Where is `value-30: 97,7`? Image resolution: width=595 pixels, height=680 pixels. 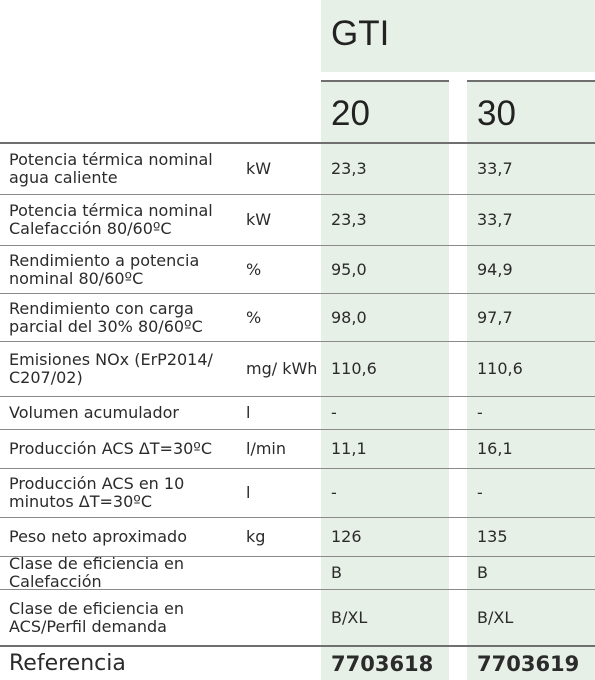 value-30: 97,7 is located at coordinates (495, 317).